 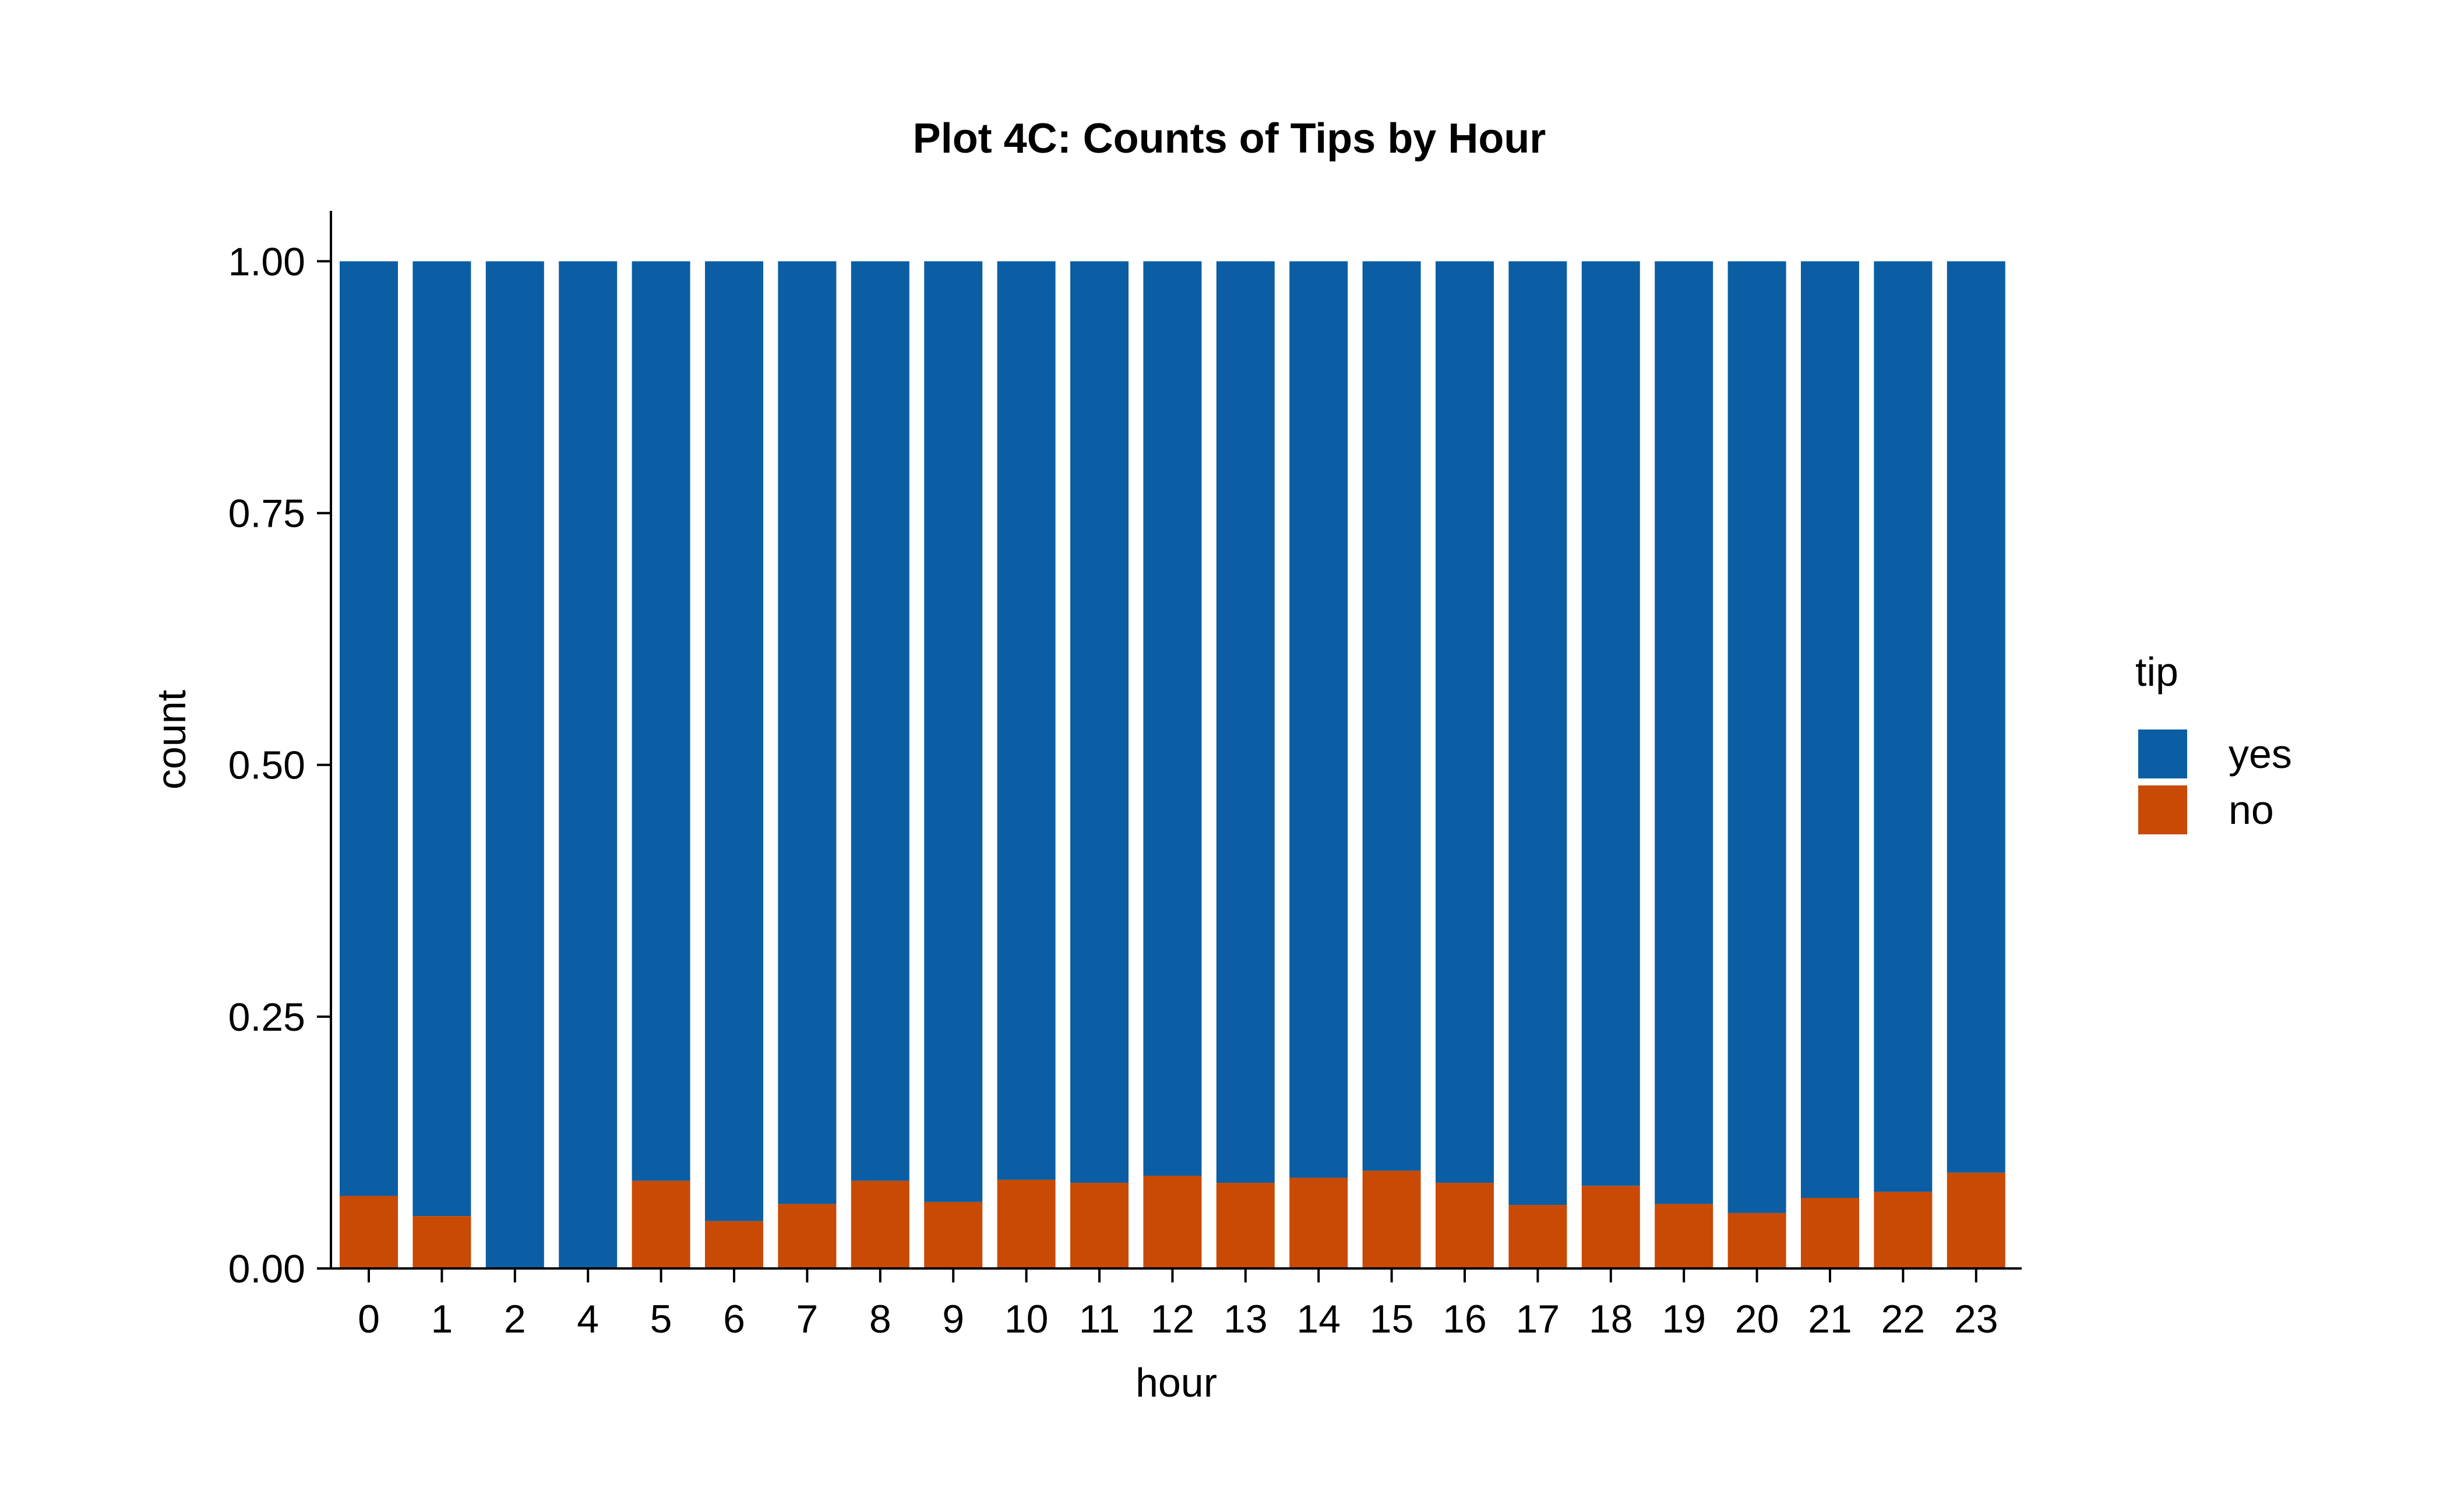 What do you see at coordinates (1757, 1319) in the screenshot?
I see `x-tick-label-20: 20` at bounding box center [1757, 1319].